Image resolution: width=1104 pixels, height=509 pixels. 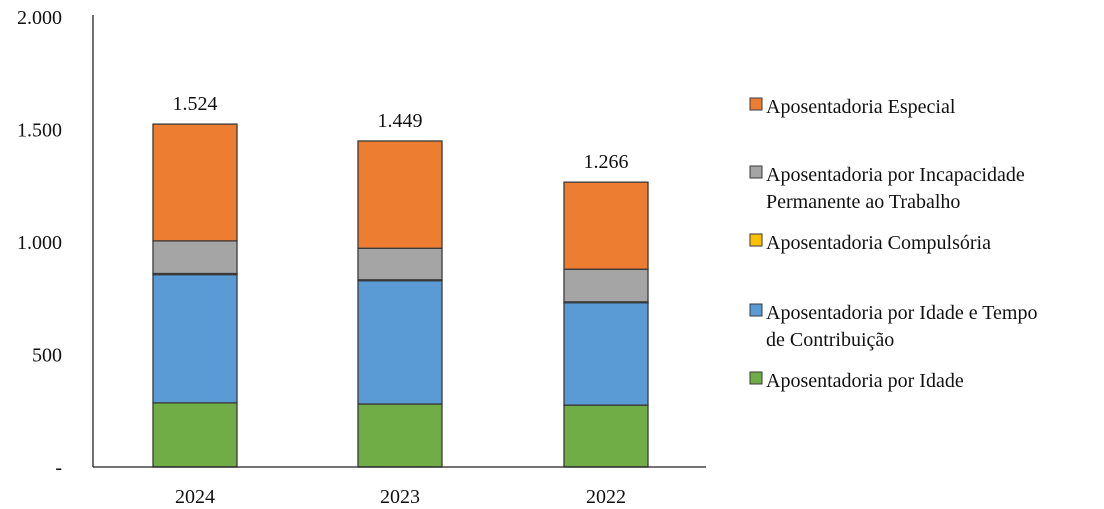 What do you see at coordinates (606, 162) in the screenshot?
I see `total-label: 1.266` at bounding box center [606, 162].